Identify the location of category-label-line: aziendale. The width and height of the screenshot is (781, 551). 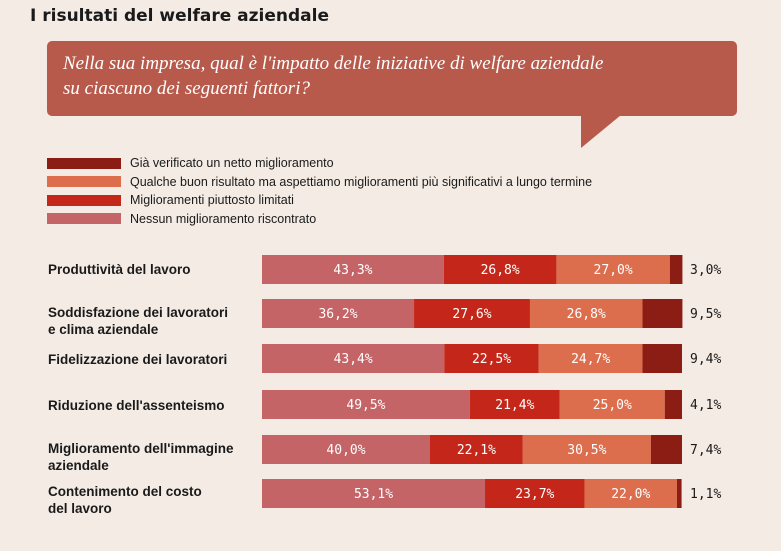
(78, 465).